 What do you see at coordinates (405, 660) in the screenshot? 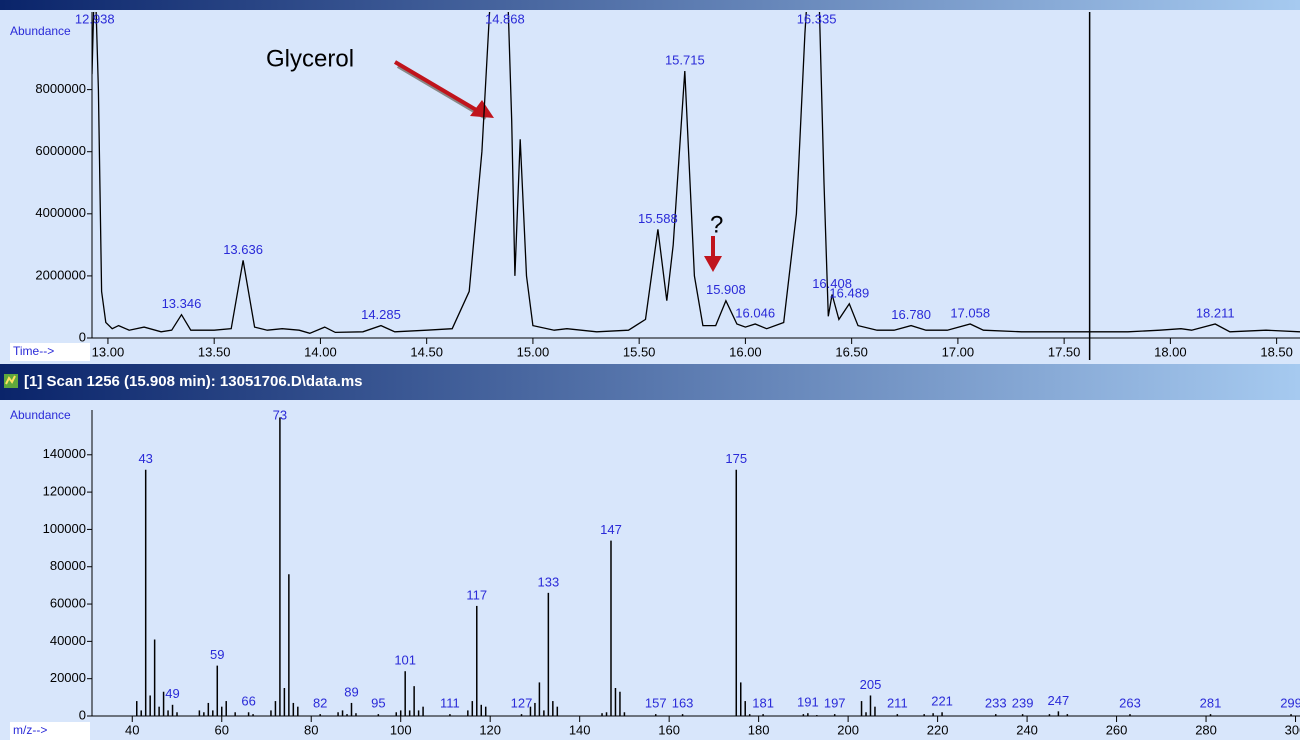
I see `peak-label: 101` at bounding box center [405, 660].